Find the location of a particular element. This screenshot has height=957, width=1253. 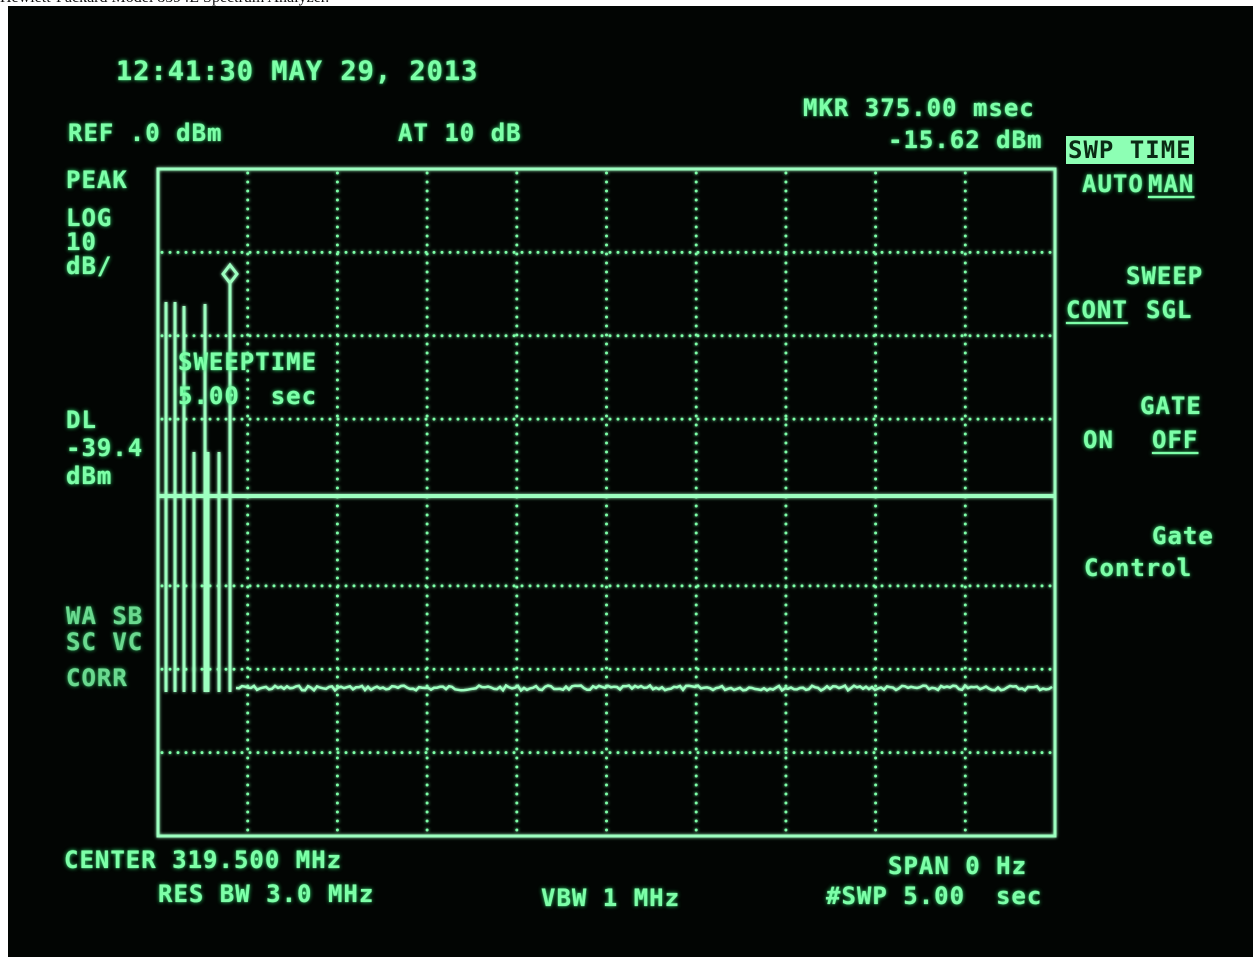

marker-time-readout: MKR 375.00 msec is located at coordinates (919, 108).